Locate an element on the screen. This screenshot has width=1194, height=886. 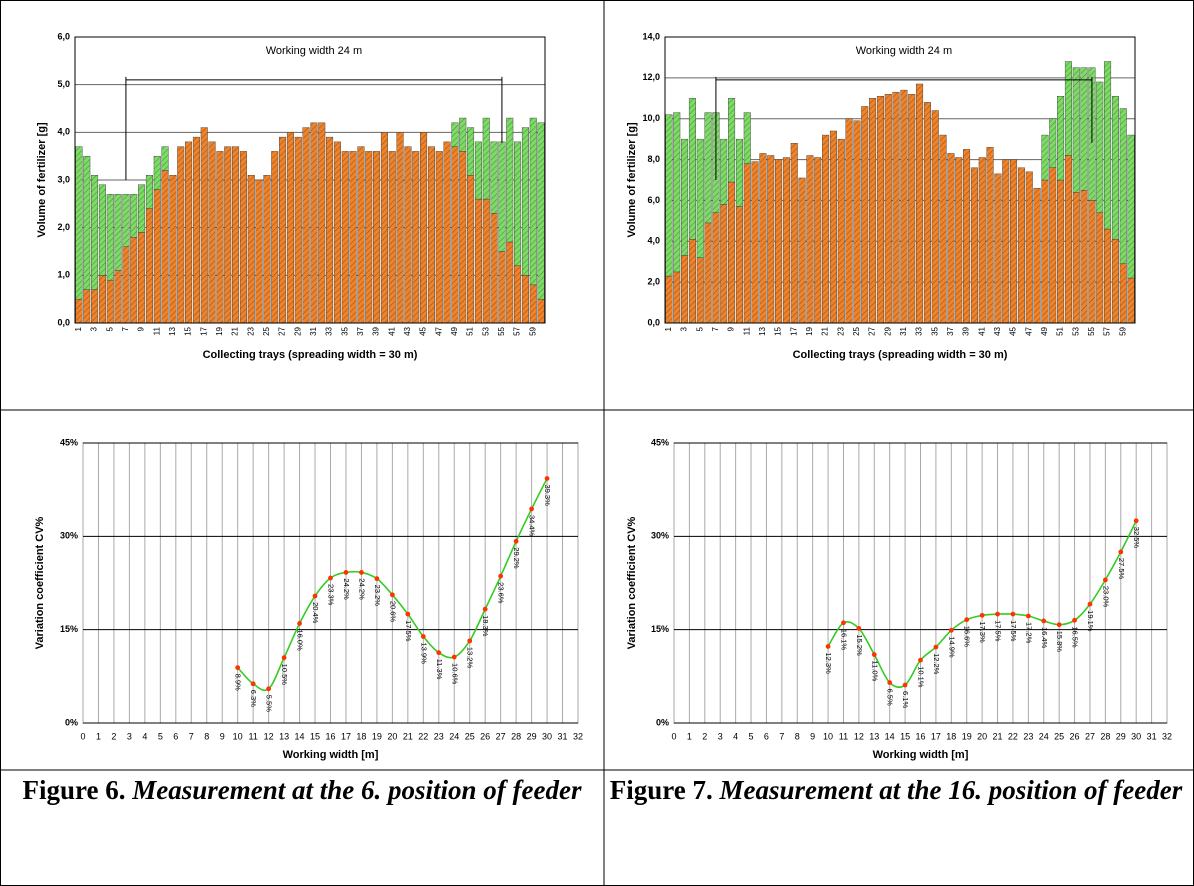
data-label: 12.3% is located at coordinates (828, 663).